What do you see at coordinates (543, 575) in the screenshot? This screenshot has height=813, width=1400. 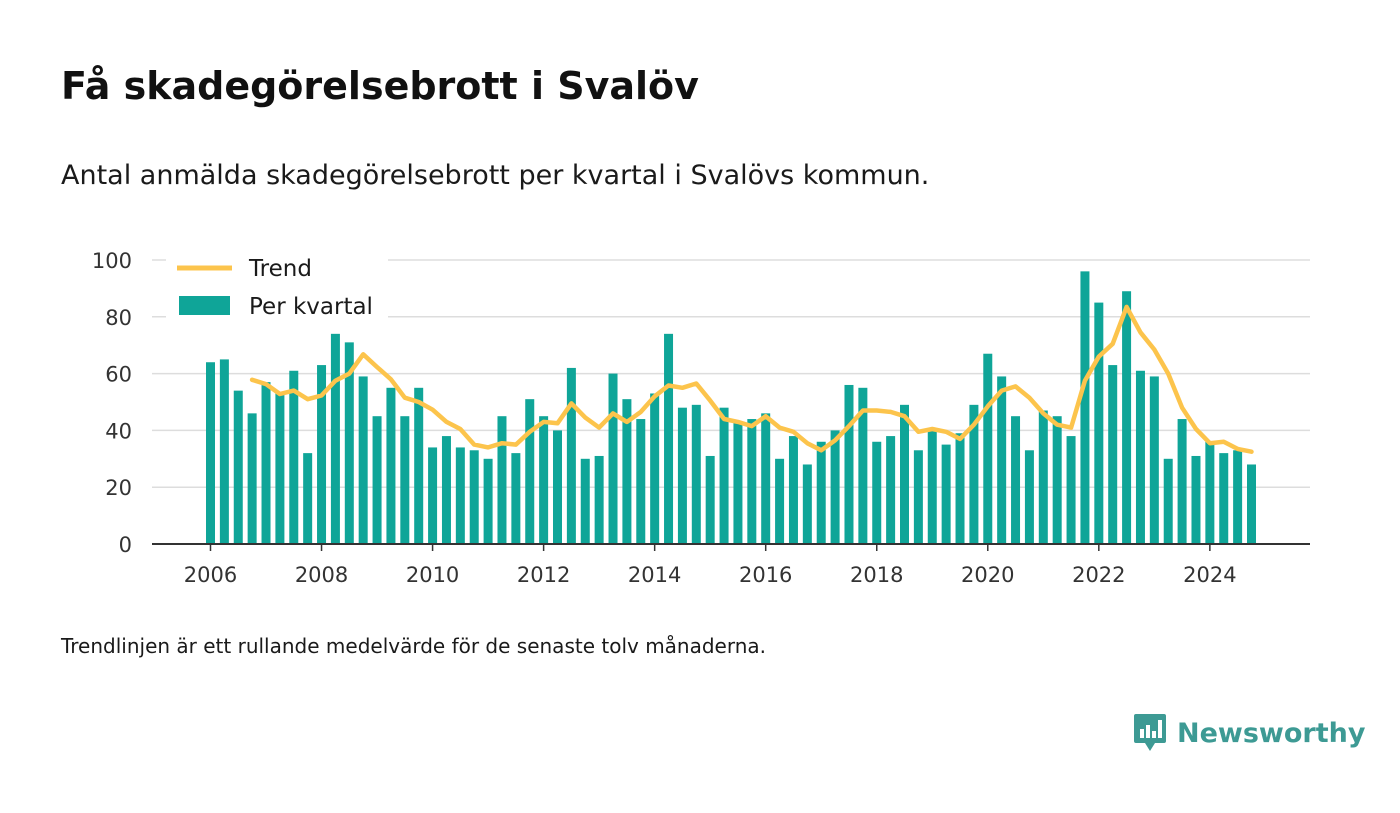 I see `x-tick-label: 2012` at bounding box center [543, 575].